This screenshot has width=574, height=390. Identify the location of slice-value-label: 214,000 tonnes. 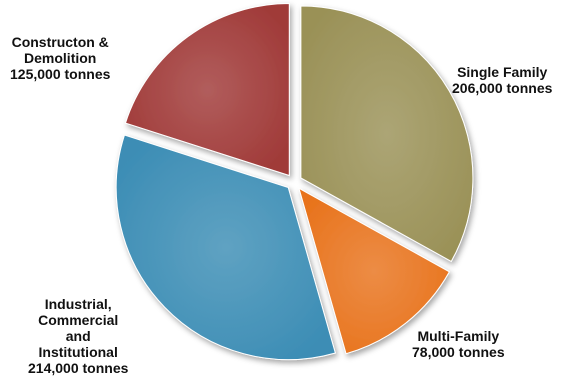
(78, 368).